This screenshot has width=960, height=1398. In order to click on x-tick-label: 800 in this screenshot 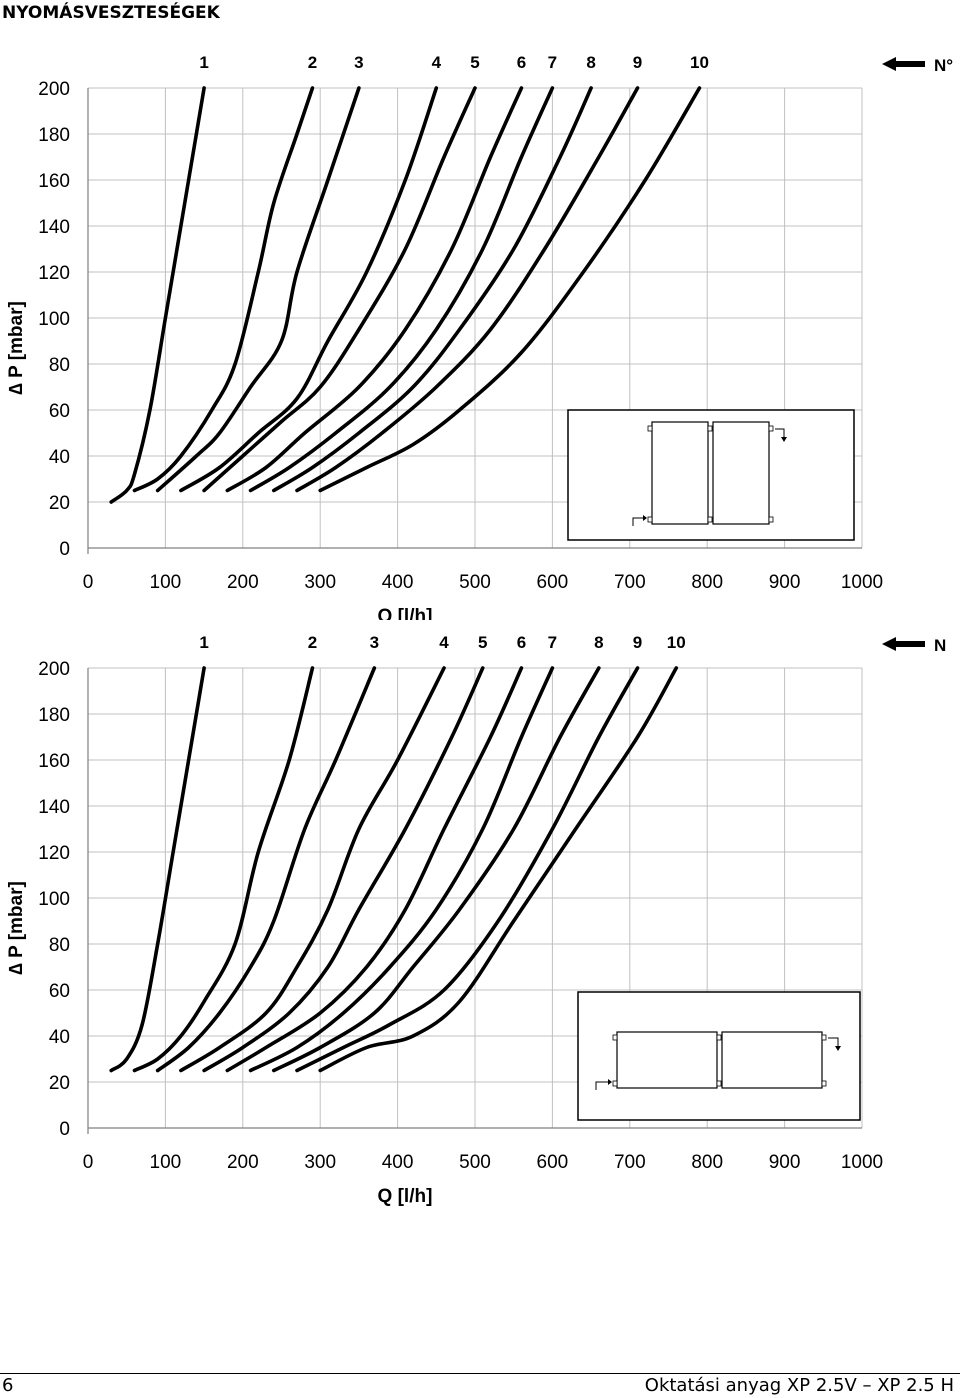, I will do `click(707, 582)`.